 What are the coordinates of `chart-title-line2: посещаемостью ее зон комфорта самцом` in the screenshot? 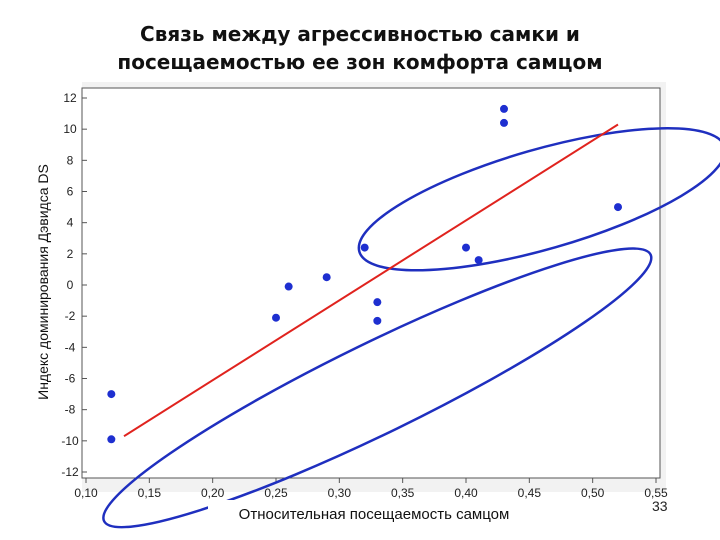 It's located at (360, 62).